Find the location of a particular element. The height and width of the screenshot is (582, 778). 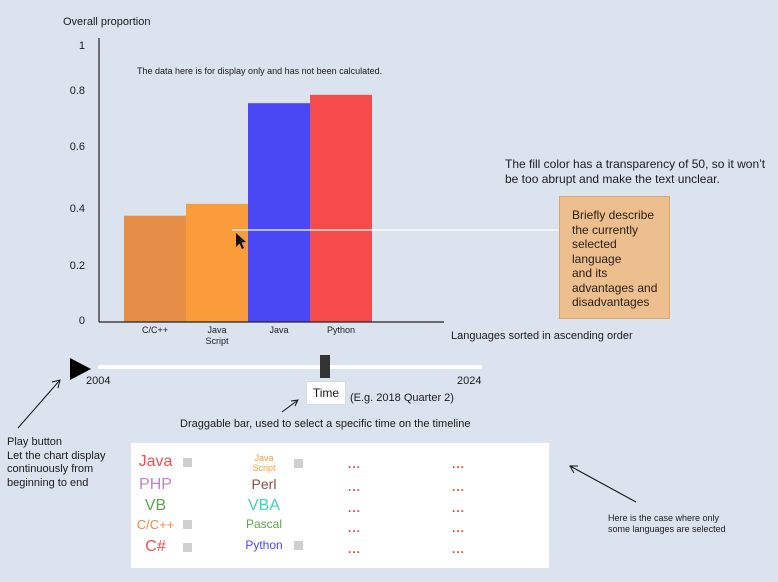

time-label: Time is located at coordinates (326, 393).